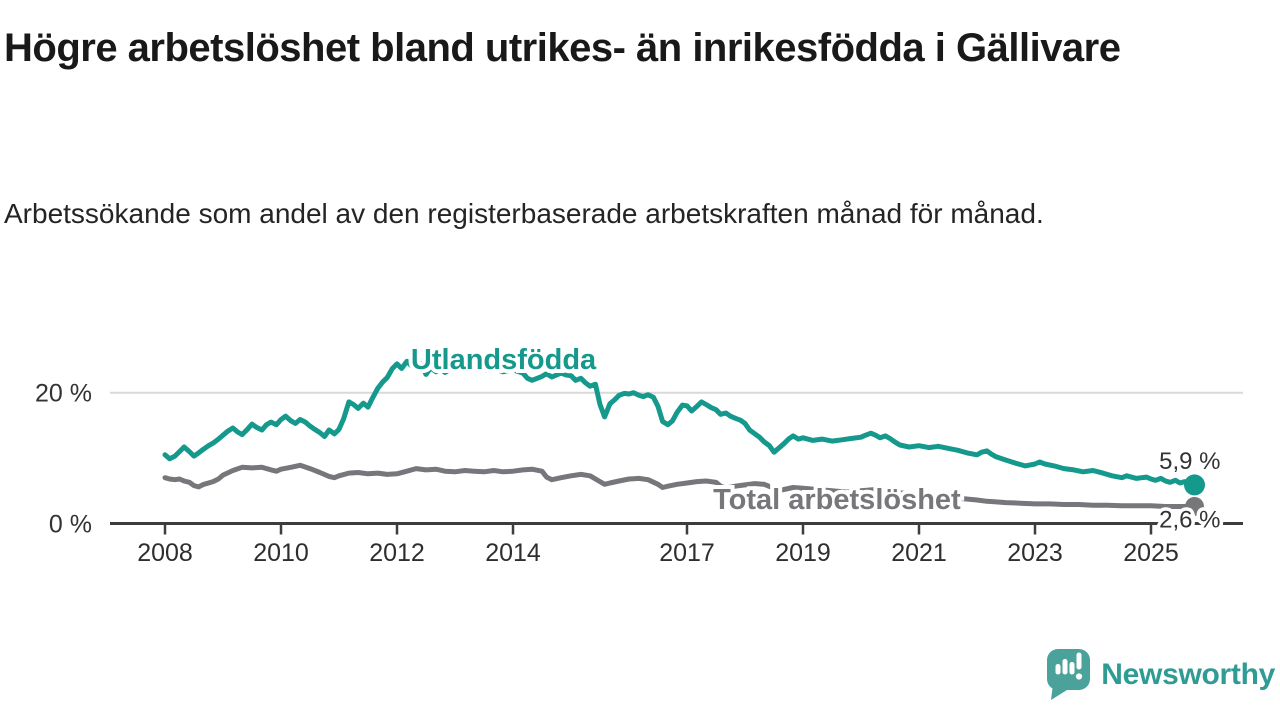 The width and height of the screenshot is (1280, 720). What do you see at coordinates (504, 360) in the screenshot?
I see `series-name-label-0: Utlandsfödda` at bounding box center [504, 360].